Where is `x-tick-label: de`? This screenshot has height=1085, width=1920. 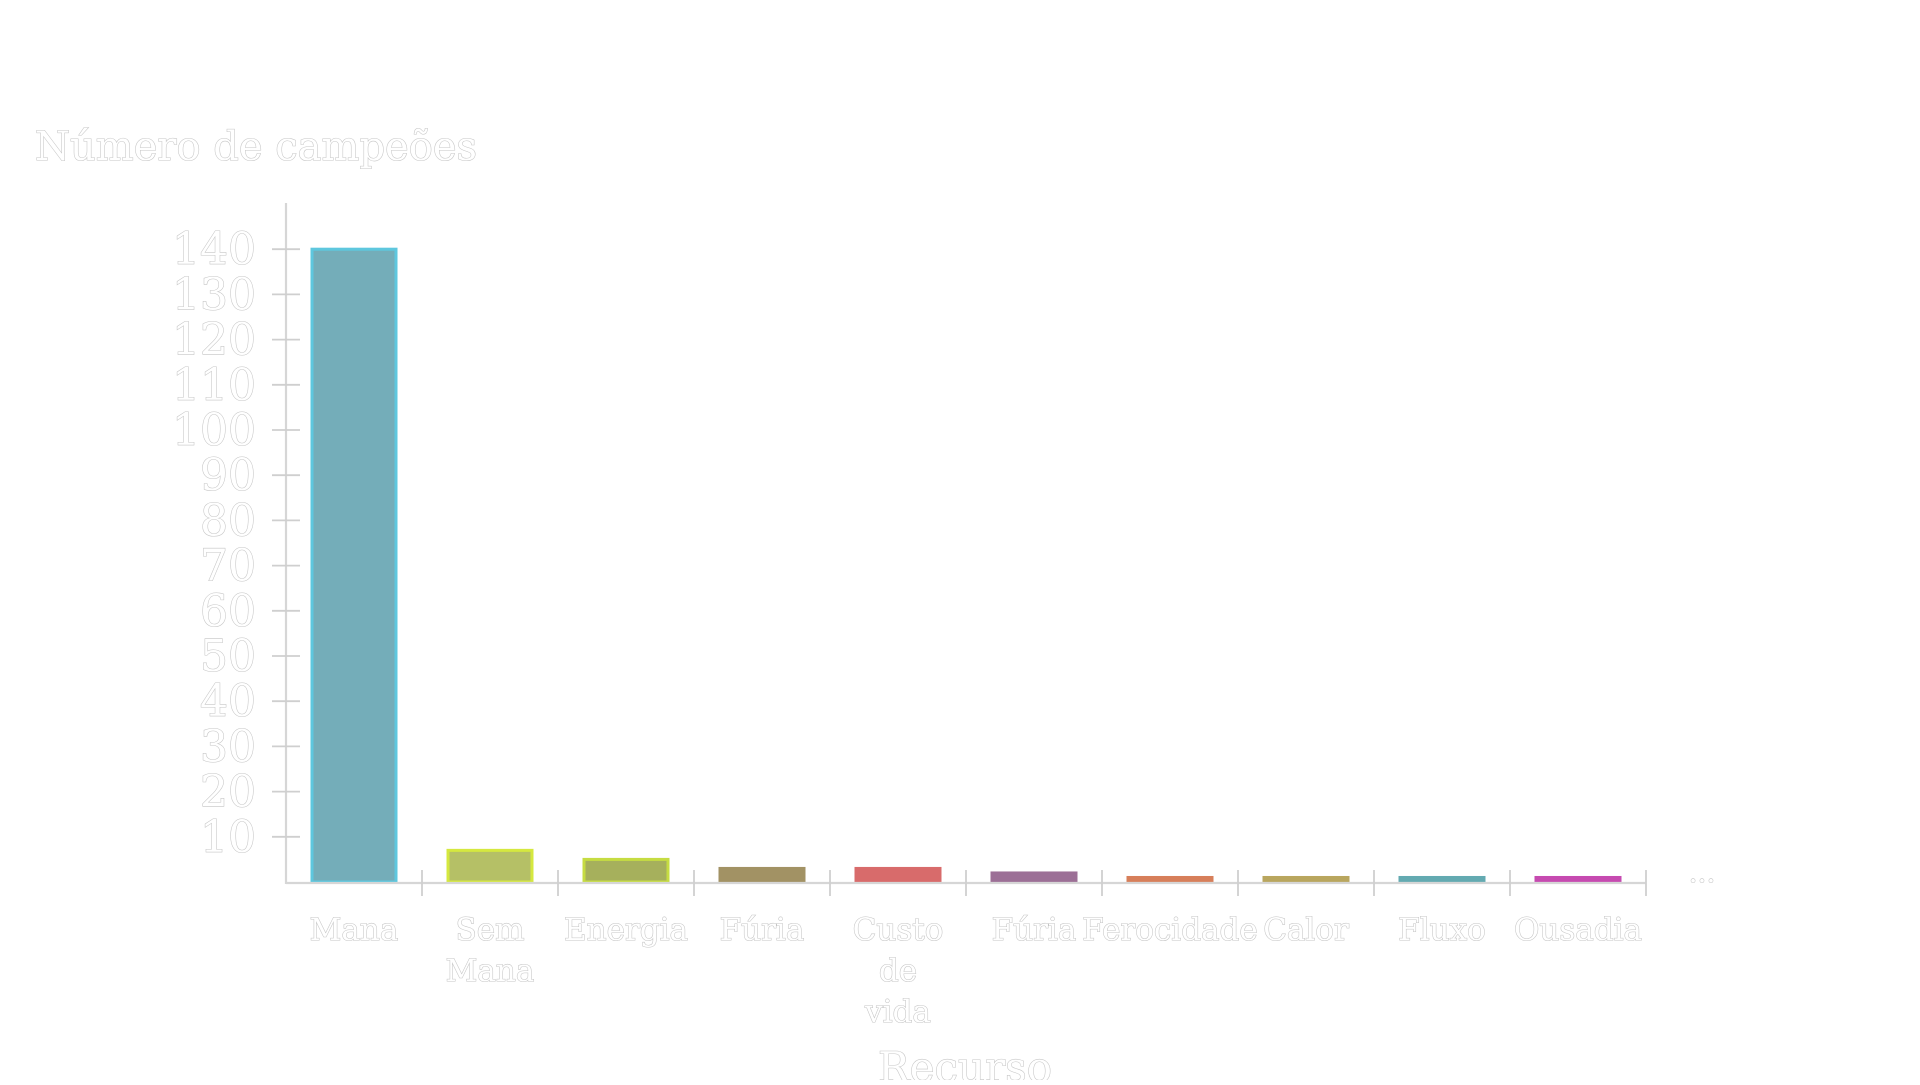
x-tick-label: de is located at coordinates (898, 971).